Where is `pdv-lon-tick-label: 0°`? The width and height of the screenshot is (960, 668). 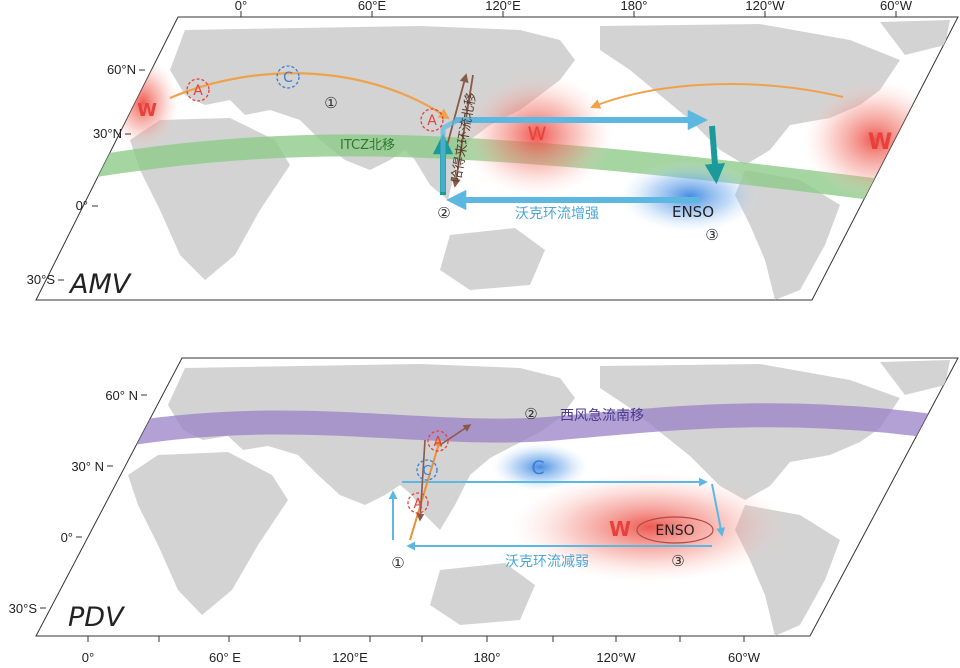 pdv-lon-tick-label: 0° is located at coordinates (88, 657).